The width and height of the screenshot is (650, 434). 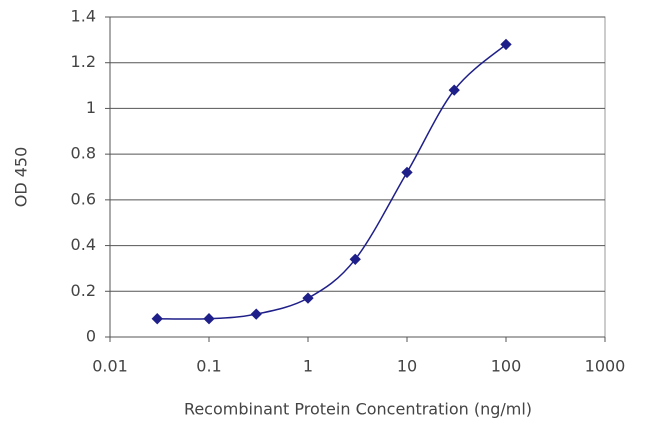 What do you see at coordinates (605, 366) in the screenshot?
I see `x-tick-label: 1000` at bounding box center [605, 366].